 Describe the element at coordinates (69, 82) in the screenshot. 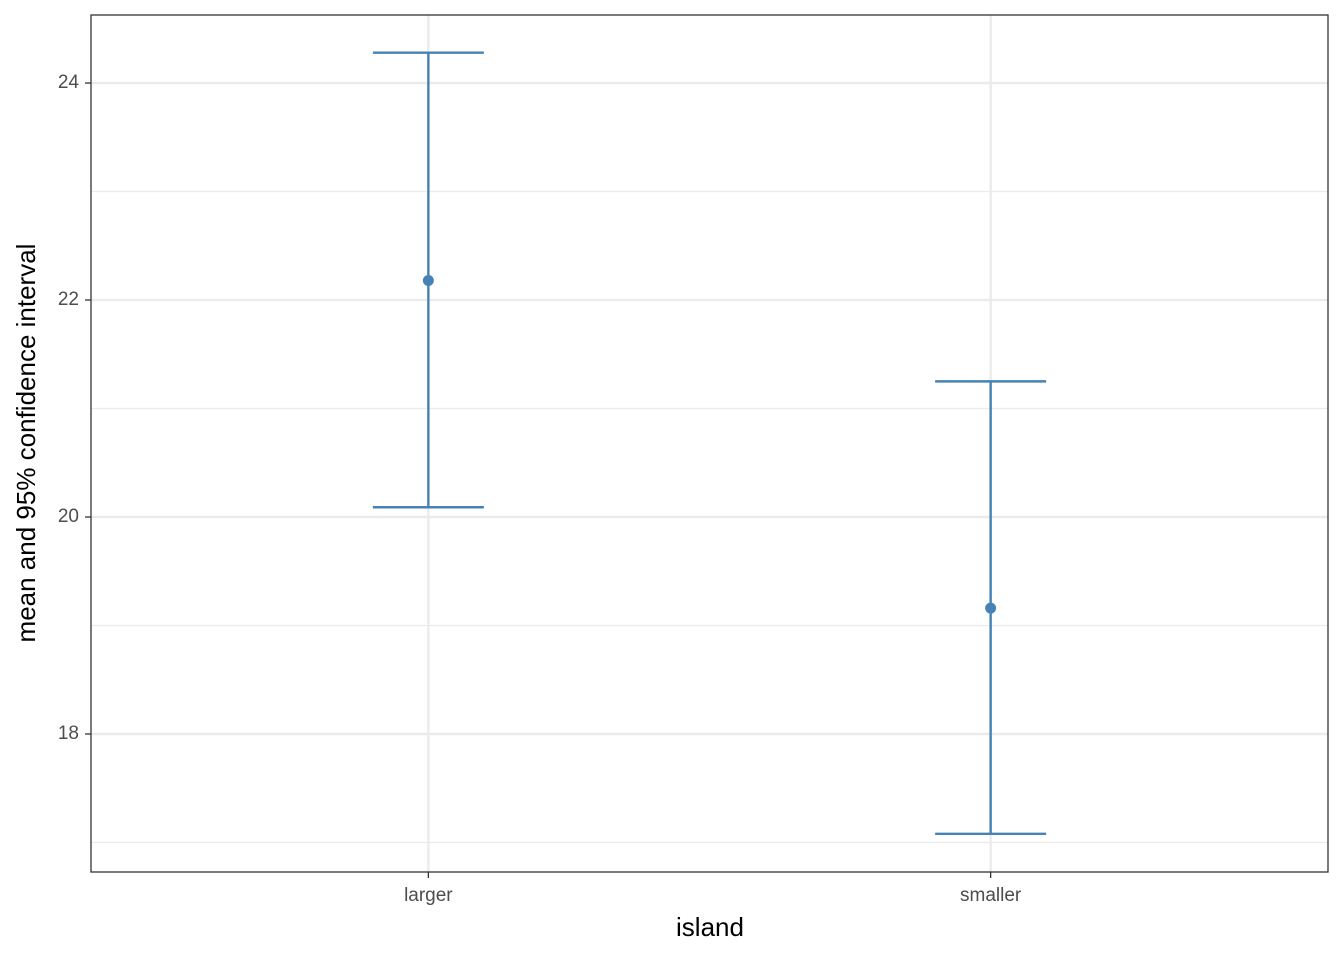

I see `y-tick-label: 24` at that location.